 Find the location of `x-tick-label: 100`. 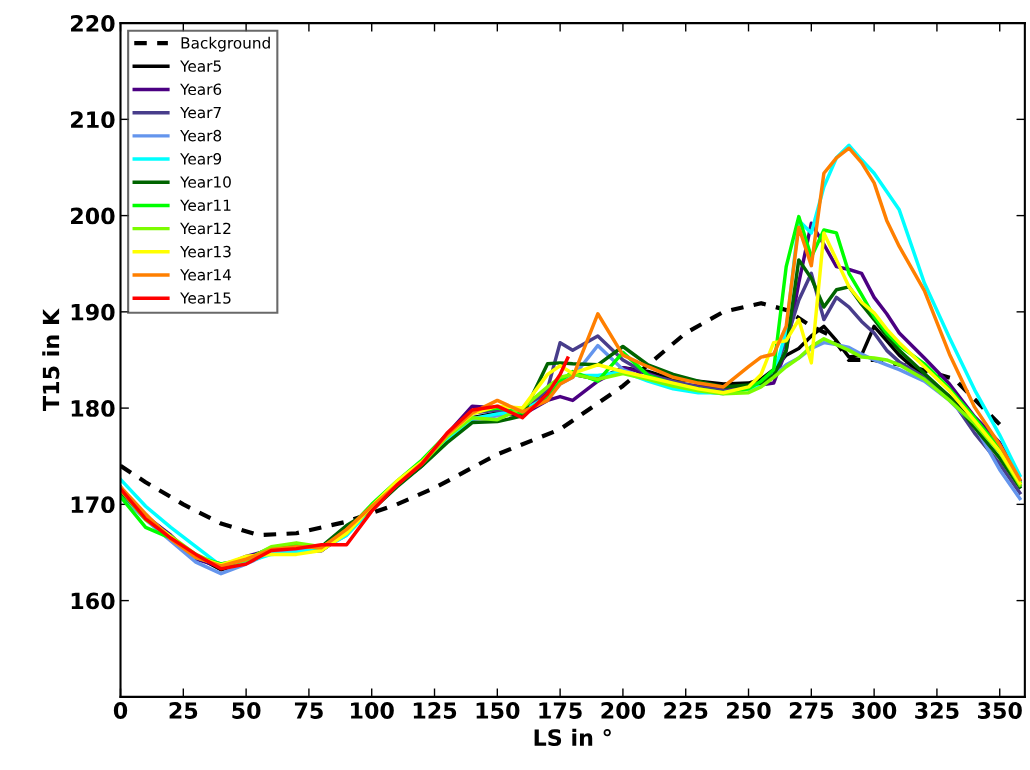

x-tick-label: 100 is located at coordinates (372, 710).